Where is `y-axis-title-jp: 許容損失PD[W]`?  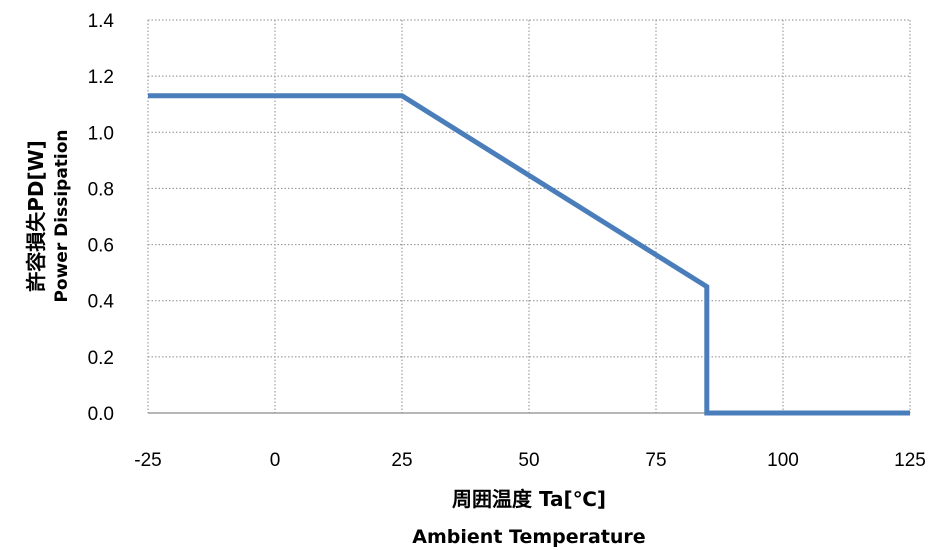
y-axis-title-jp: 許容損失PD[W] is located at coordinates (36, 216).